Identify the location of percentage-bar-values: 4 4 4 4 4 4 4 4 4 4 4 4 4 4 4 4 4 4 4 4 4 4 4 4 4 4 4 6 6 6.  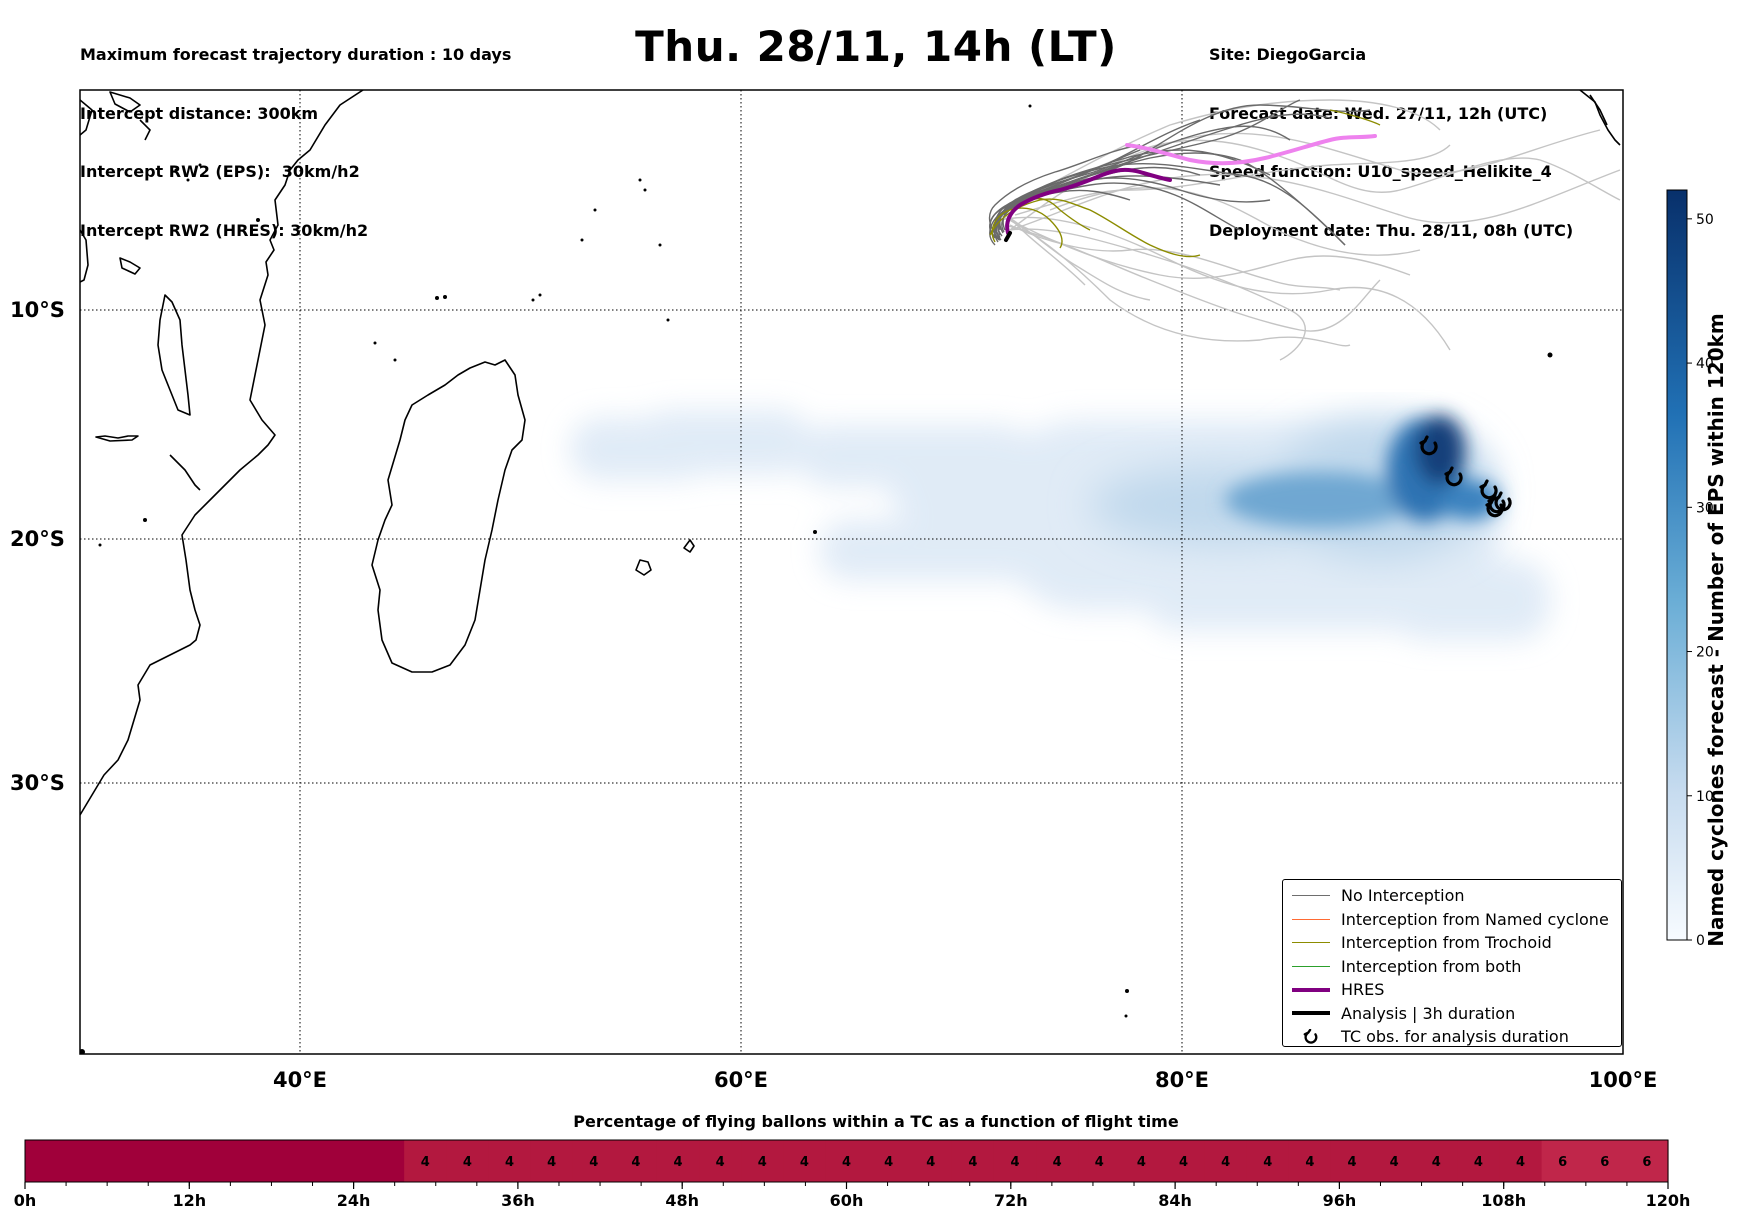
(1036, 1162).